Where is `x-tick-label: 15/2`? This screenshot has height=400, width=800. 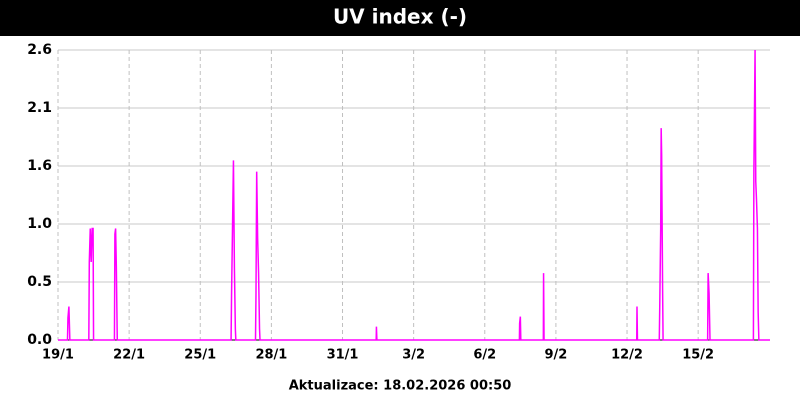
x-tick-label: 15/2 is located at coordinates (698, 355).